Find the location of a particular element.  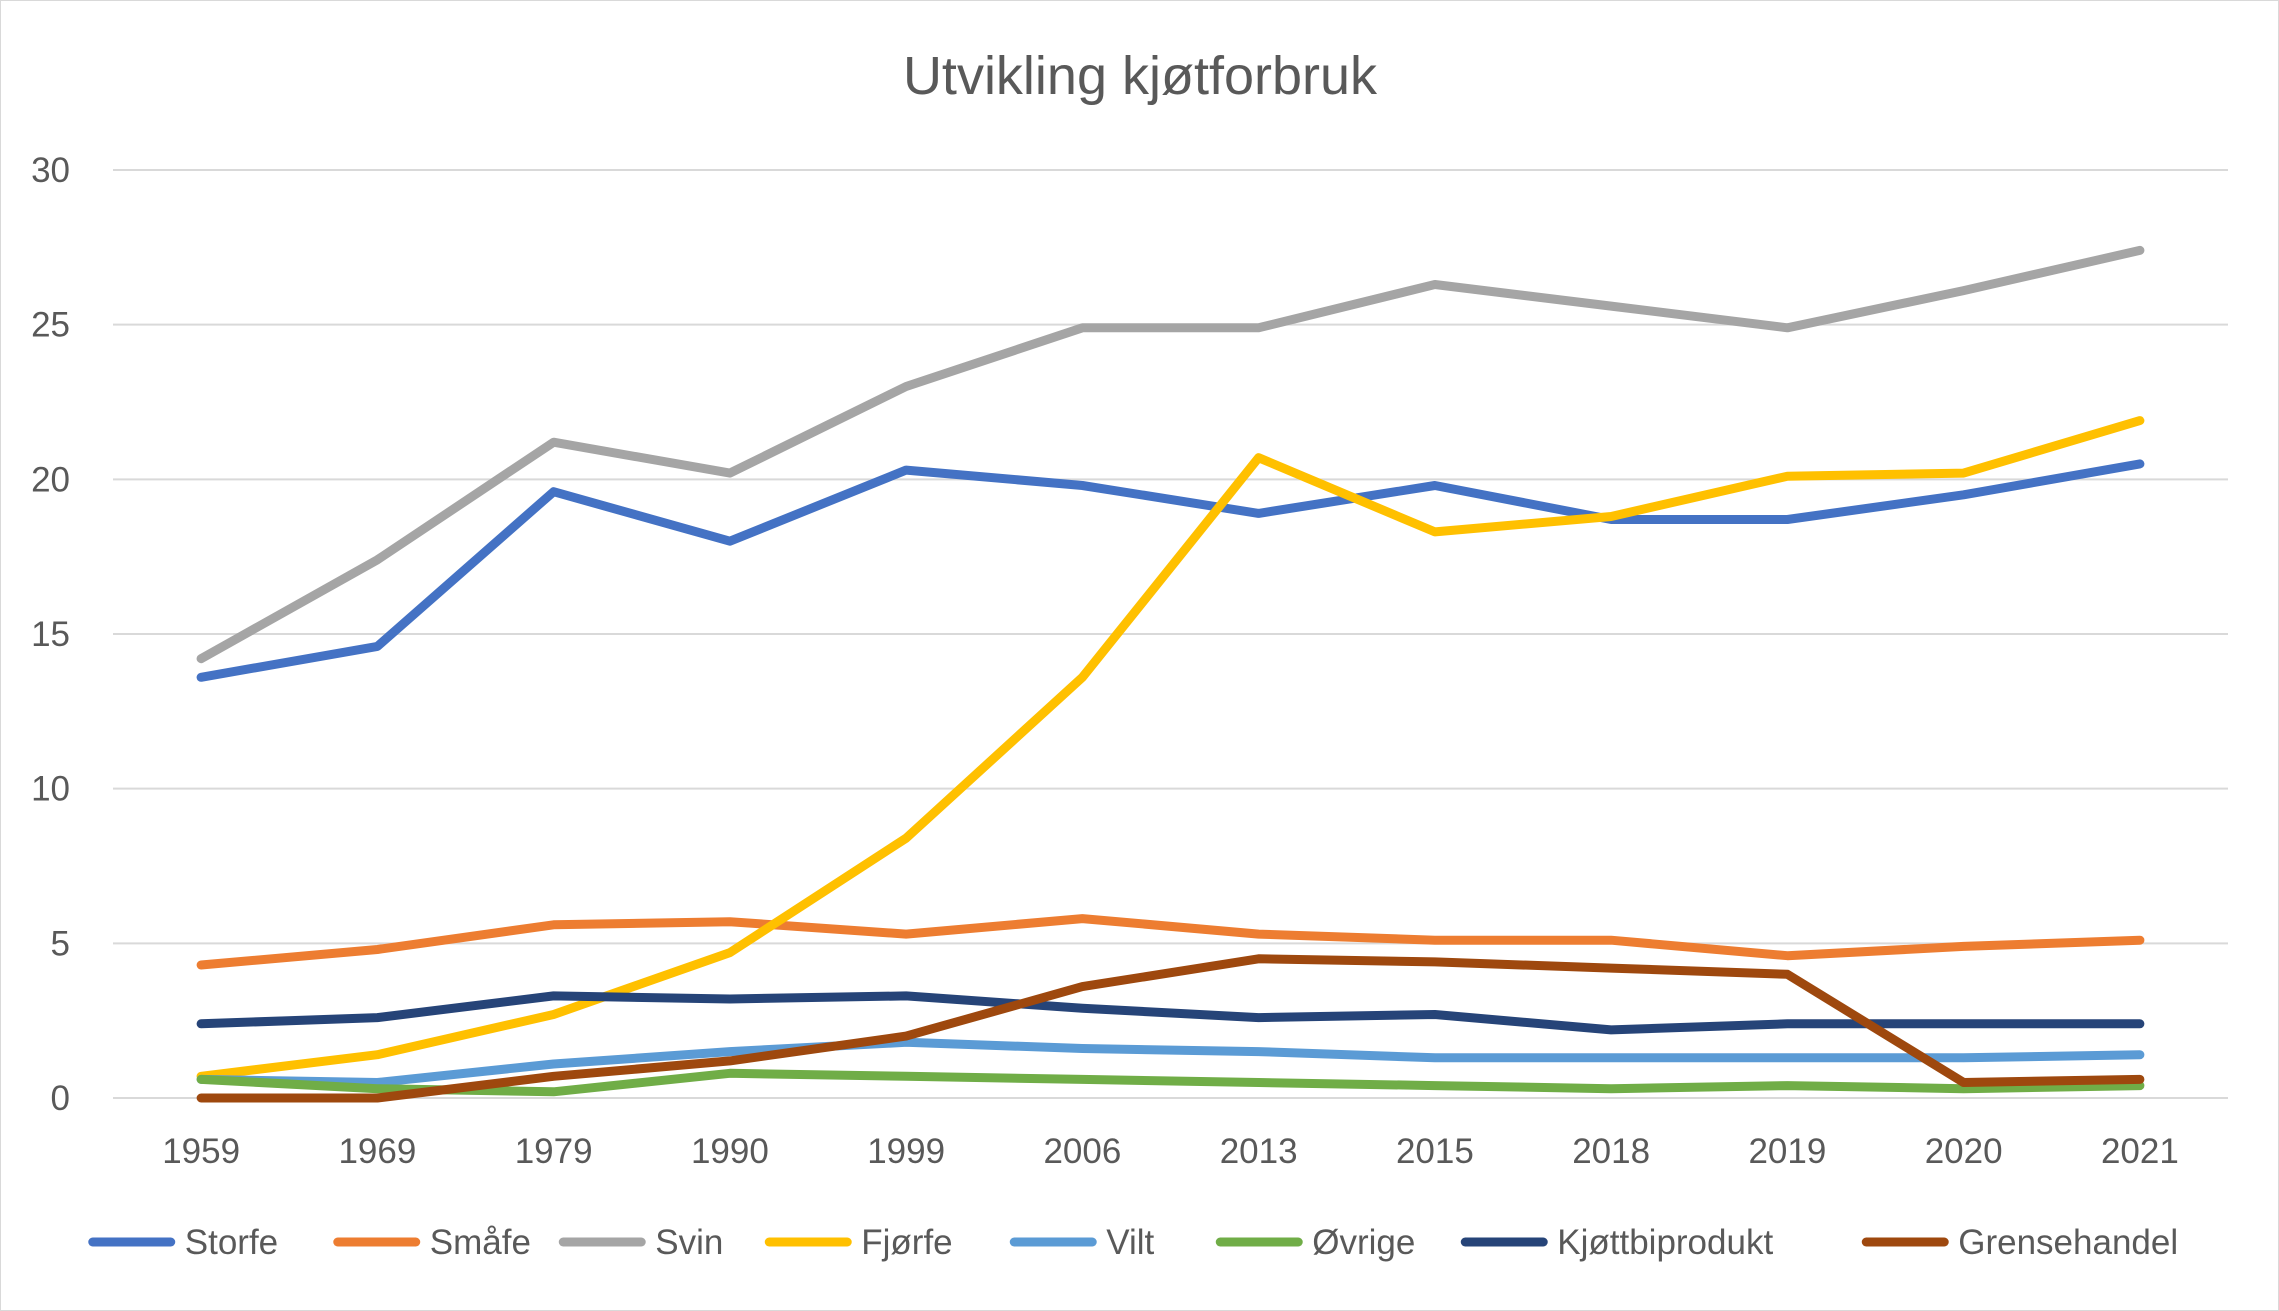

y-tick-label: 10 is located at coordinates (50, 789).